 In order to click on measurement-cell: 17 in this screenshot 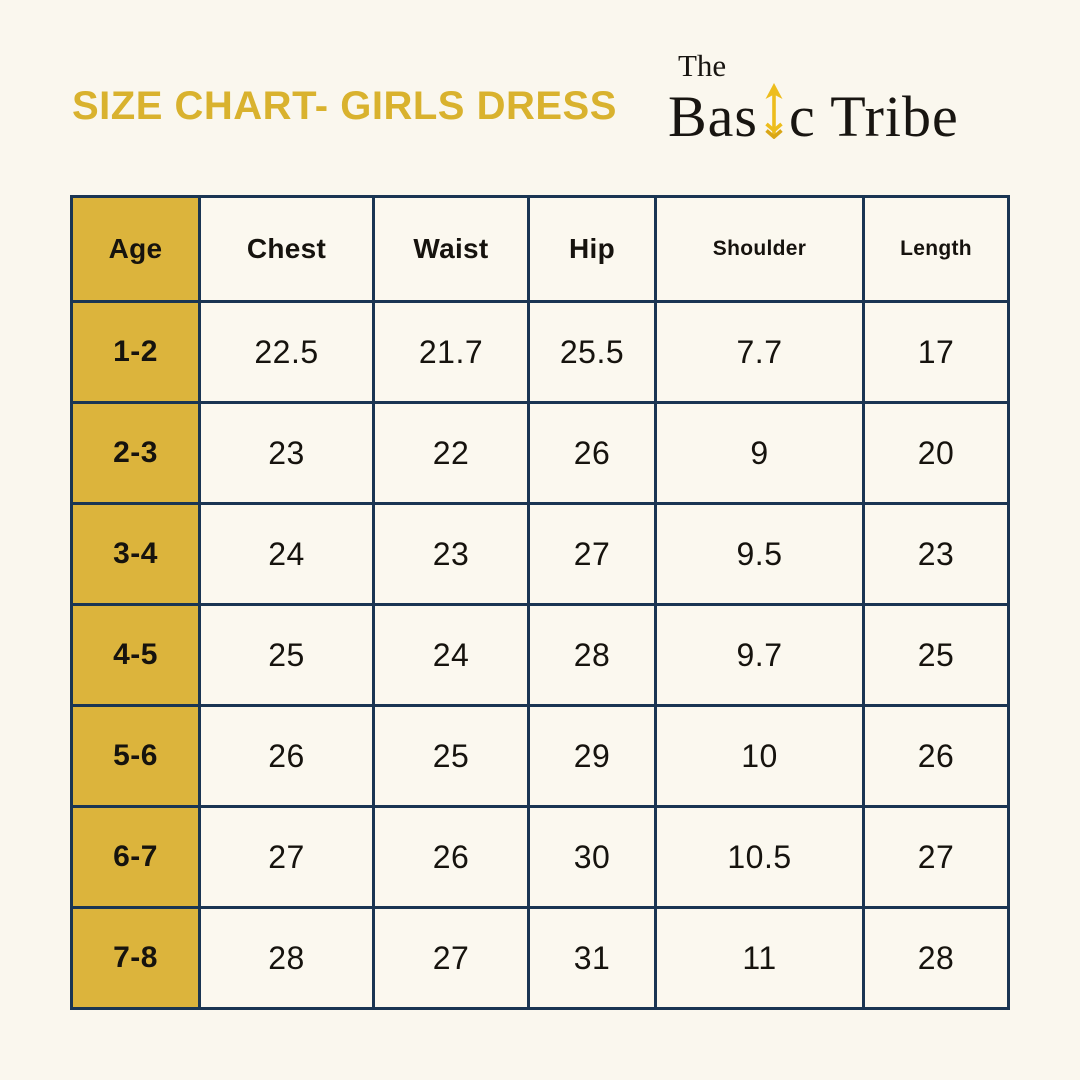, I will do `click(936, 352)`.